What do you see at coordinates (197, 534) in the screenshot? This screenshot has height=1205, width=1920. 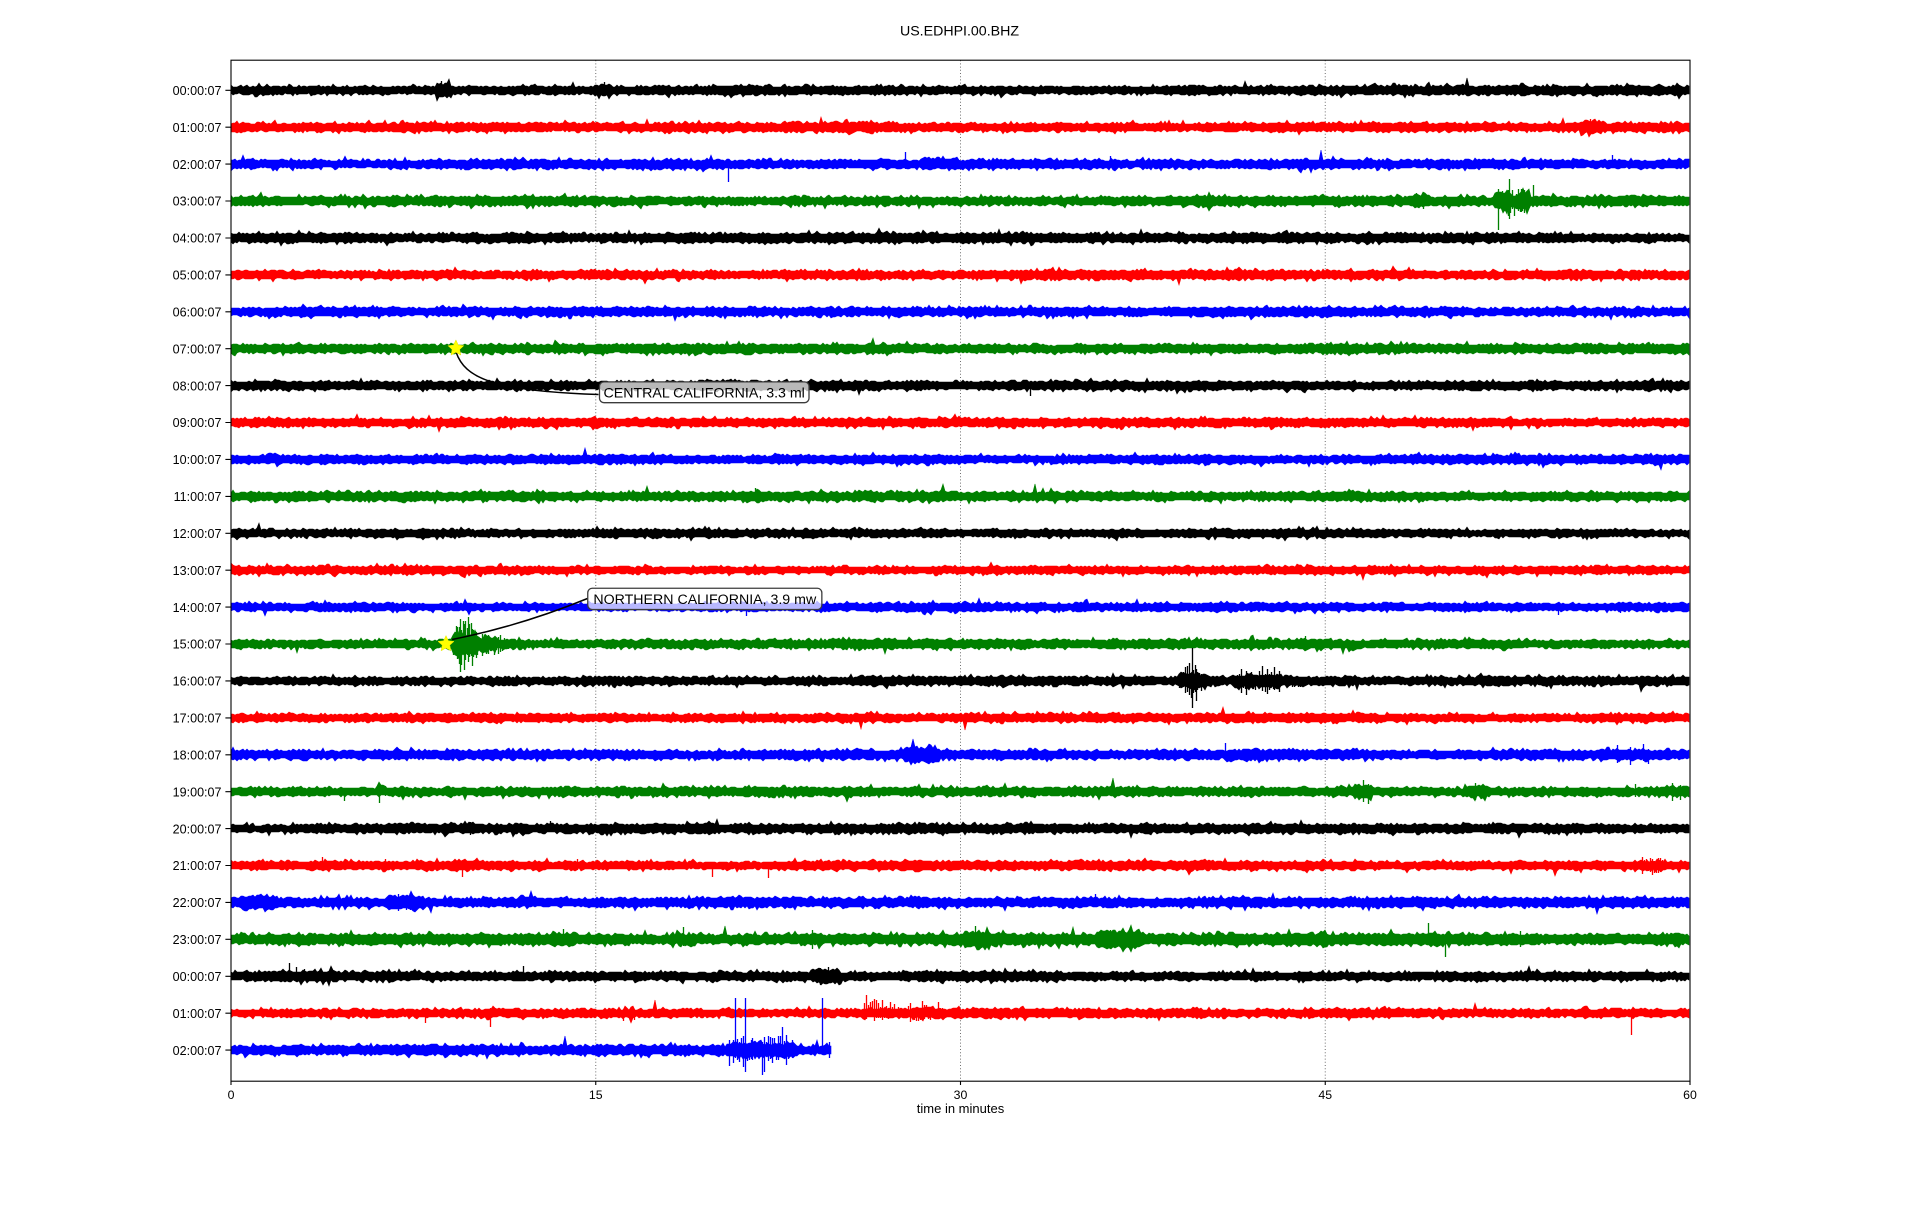 I see `svg-text: 12:00:07` at bounding box center [197, 534].